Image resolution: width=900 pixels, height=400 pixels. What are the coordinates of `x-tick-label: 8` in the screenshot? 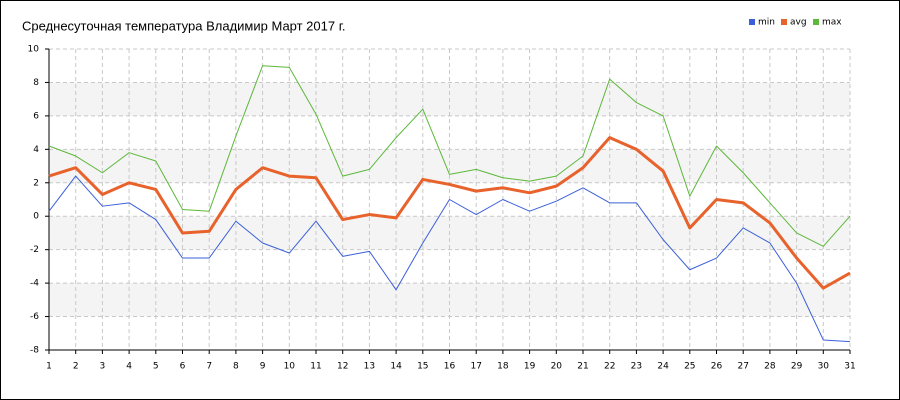 It's located at (236, 367).